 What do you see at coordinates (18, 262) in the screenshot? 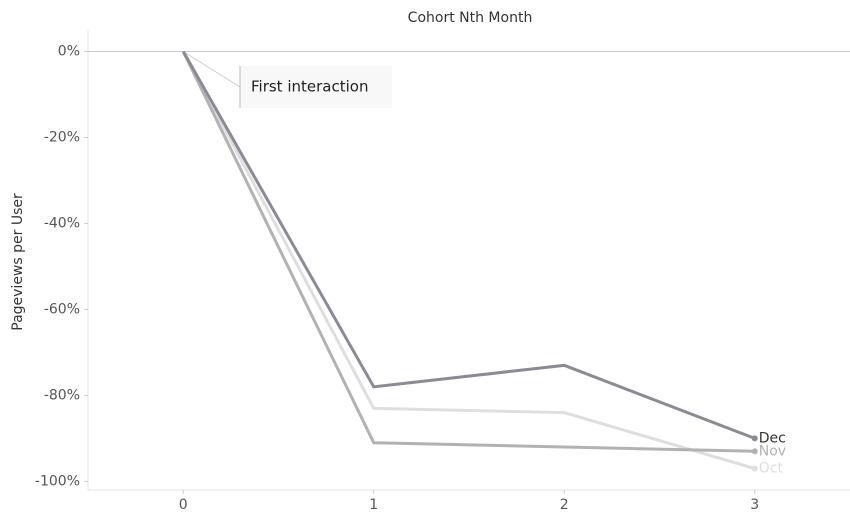
I see `y-axis-label: Pageviews per User` at bounding box center [18, 262].